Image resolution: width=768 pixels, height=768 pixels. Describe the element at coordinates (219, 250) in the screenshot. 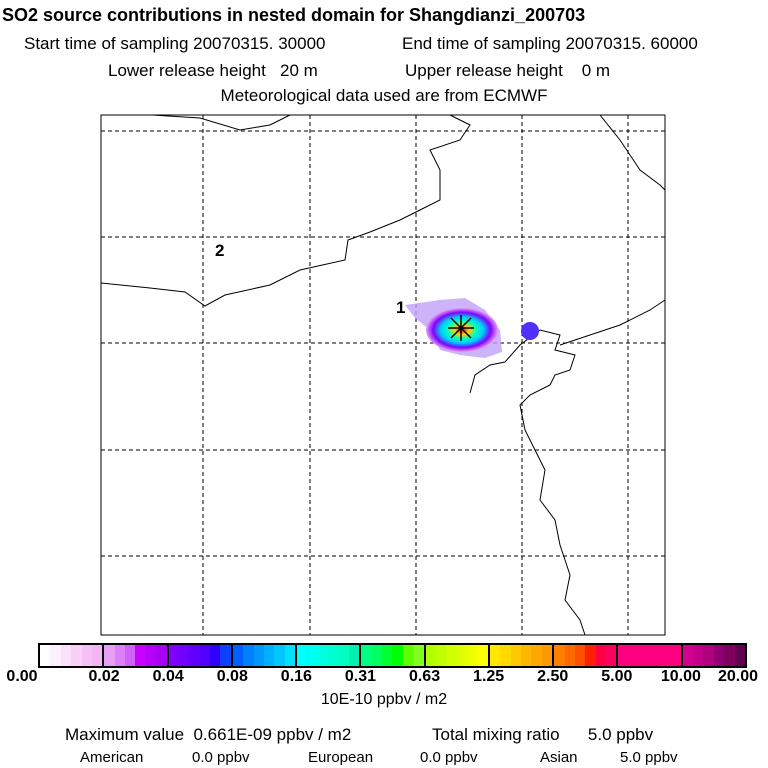

I see `marker-2: 2` at that location.